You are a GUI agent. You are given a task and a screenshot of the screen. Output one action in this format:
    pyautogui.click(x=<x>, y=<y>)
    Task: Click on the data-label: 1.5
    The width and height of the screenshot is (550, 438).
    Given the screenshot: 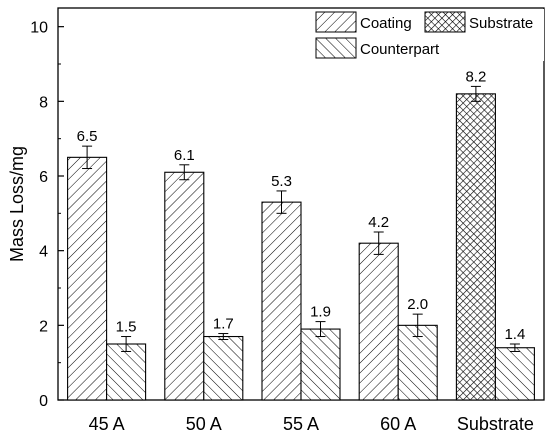 What is the action you would take?
    pyautogui.click(x=126, y=327)
    